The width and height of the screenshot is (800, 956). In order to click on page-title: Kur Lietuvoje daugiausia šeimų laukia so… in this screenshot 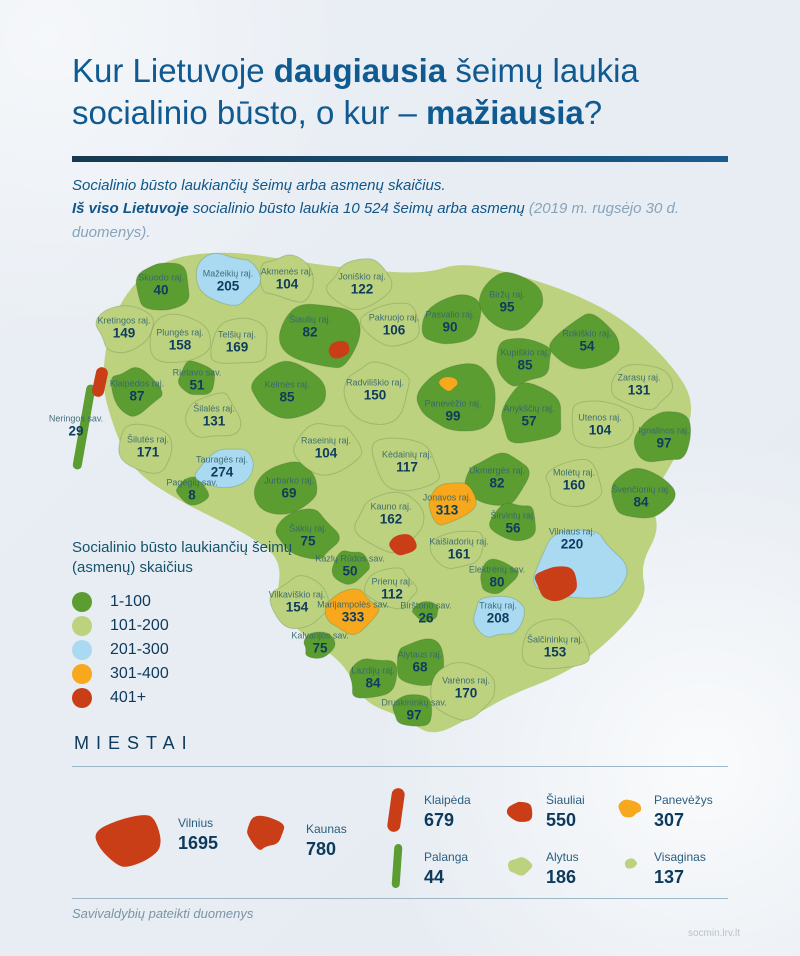, I will do `click(407, 91)`.